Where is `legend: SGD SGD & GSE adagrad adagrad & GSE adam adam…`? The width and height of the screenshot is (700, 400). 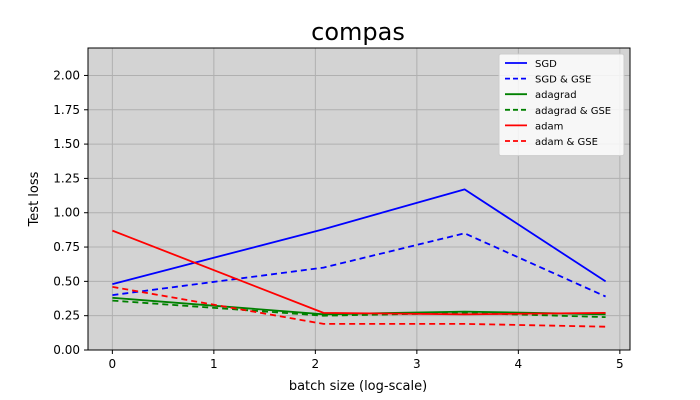 legend: SGD SGD & GSE adagrad adagrad & GSE adam adam… is located at coordinates (561, 105).